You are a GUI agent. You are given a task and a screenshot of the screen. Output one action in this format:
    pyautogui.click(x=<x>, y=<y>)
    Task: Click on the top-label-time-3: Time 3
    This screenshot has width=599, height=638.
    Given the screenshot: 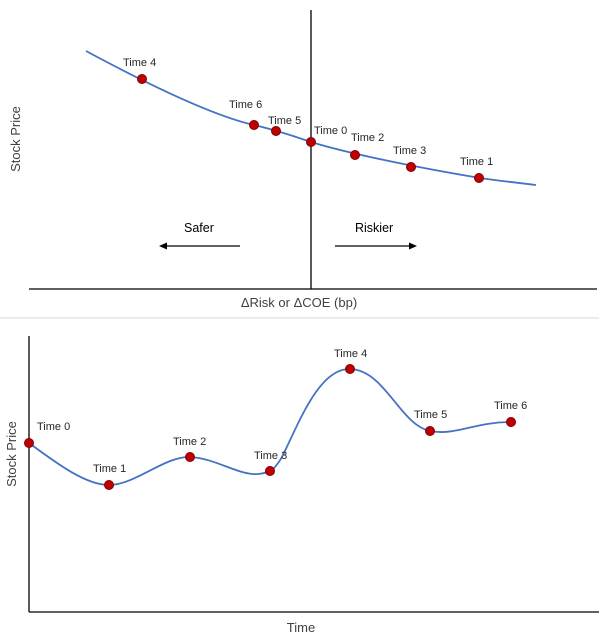 What is the action you would take?
    pyautogui.click(x=409, y=151)
    